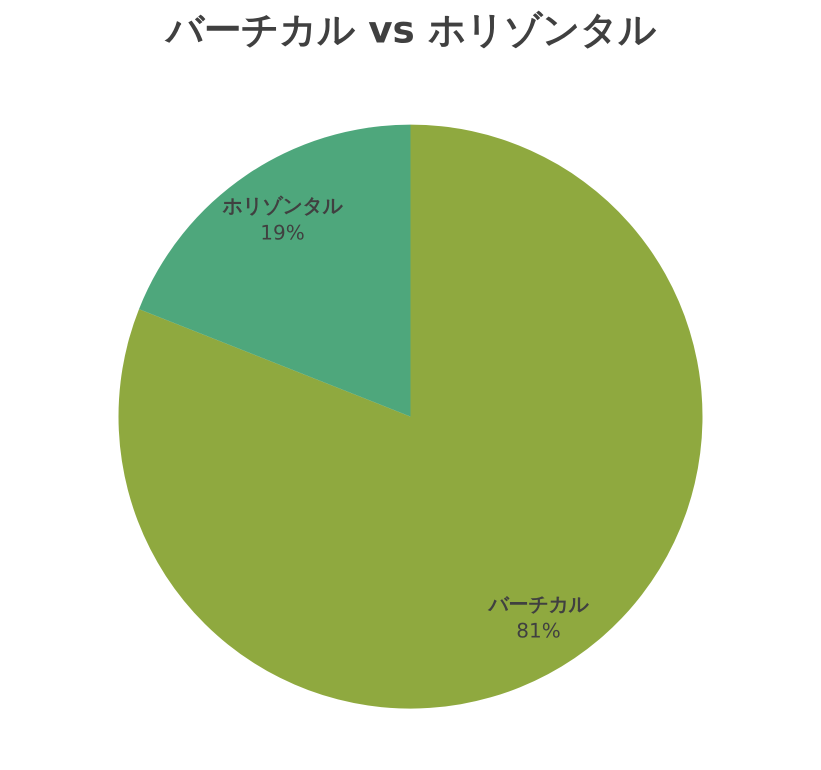  What do you see at coordinates (538, 630) in the screenshot?
I see `data-label: 81%` at bounding box center [538, 630].